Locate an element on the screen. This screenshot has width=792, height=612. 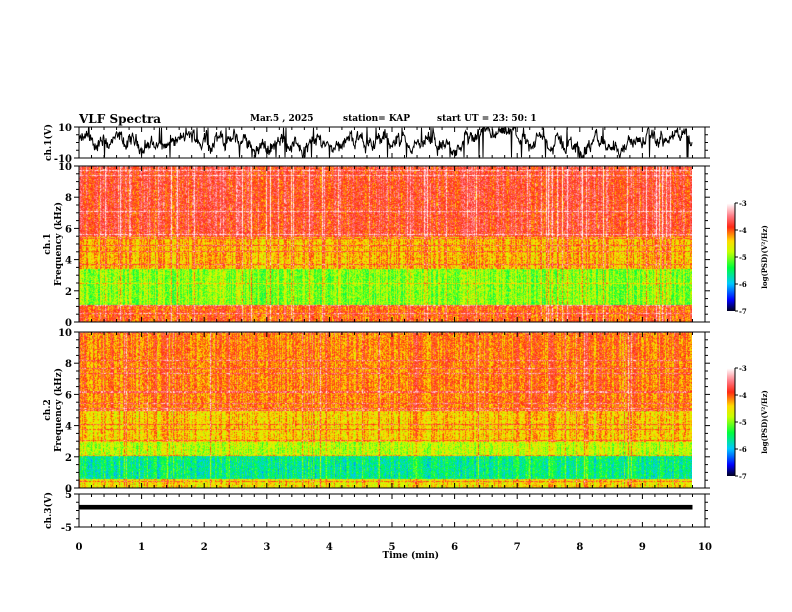
y-axis-label: ch.1(V) is located at coordinates (48, 142).